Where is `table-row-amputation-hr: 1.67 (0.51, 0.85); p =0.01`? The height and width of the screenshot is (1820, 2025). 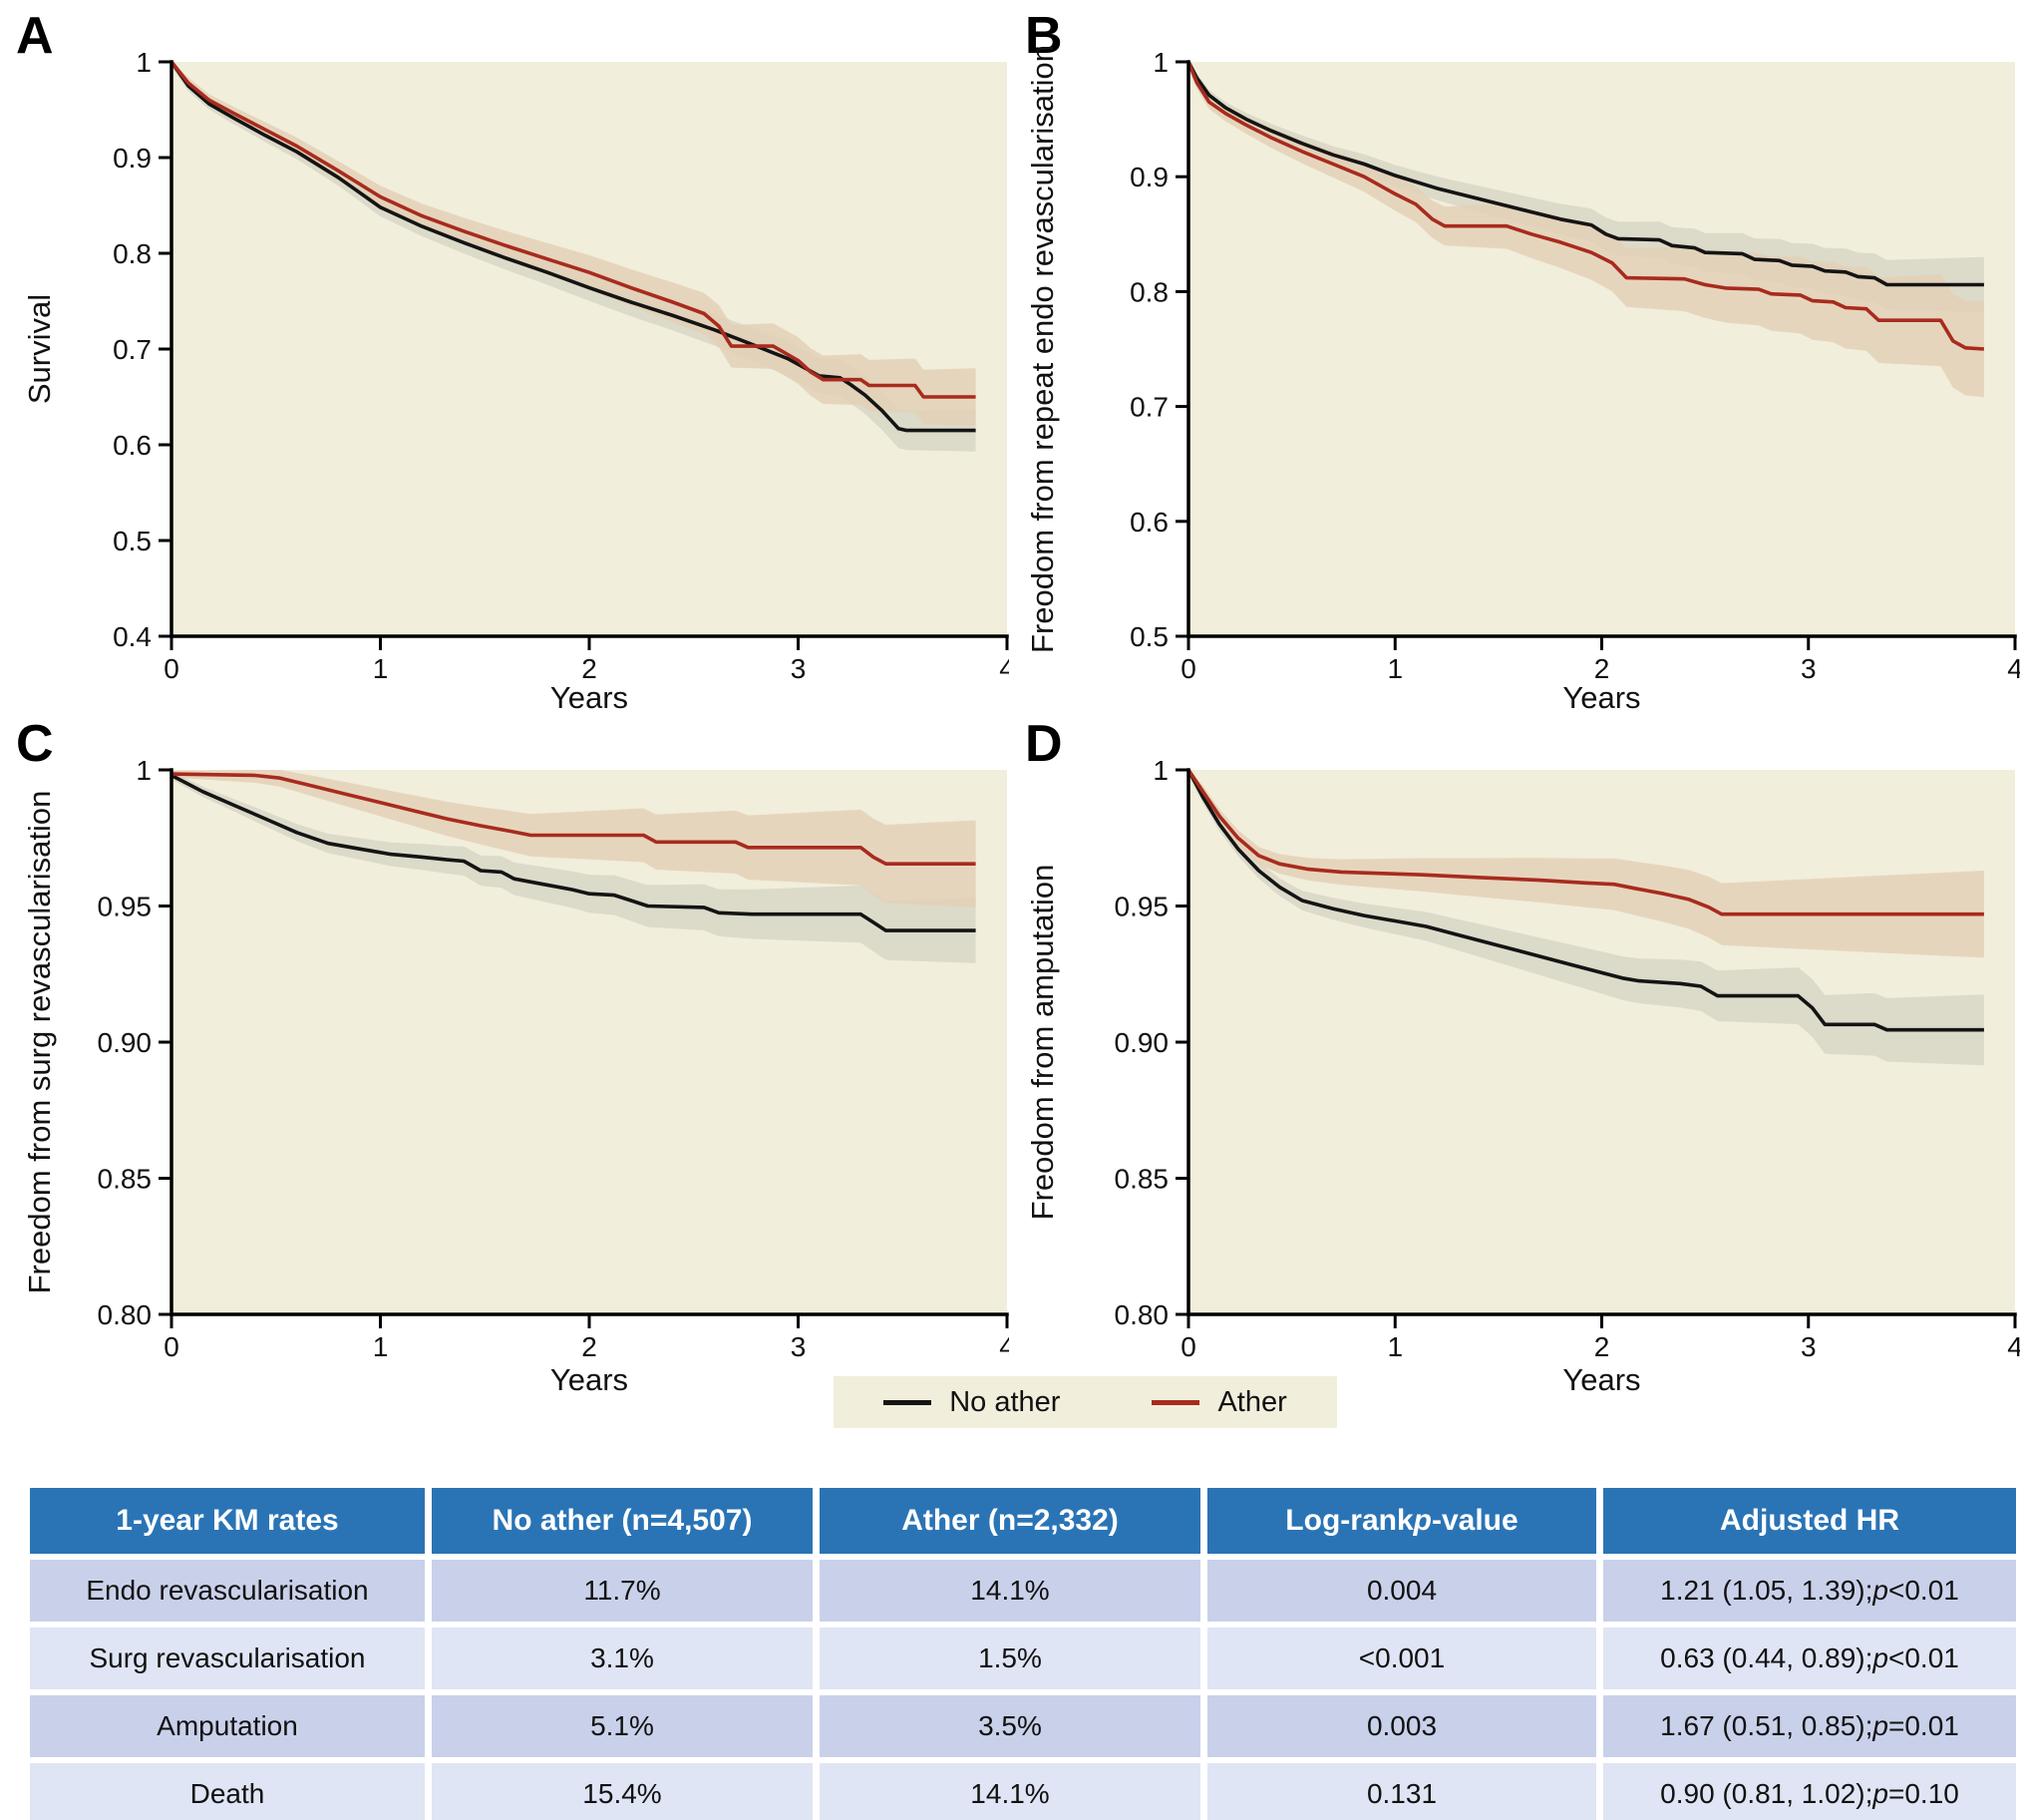 table-row-amputation-hr: 1.67 (0.51, 0.85); p =0.01 is located at coordinates (1810, 1726).